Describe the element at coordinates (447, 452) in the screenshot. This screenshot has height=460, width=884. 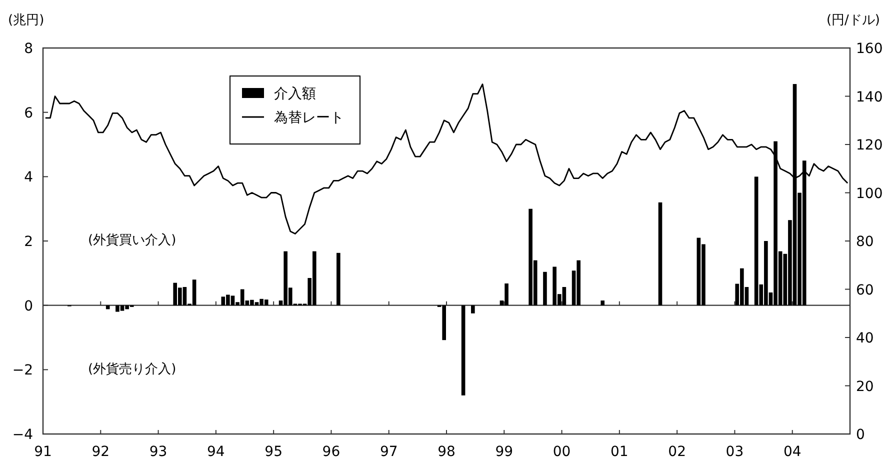
I see `x-tick-label: 98` at that location.